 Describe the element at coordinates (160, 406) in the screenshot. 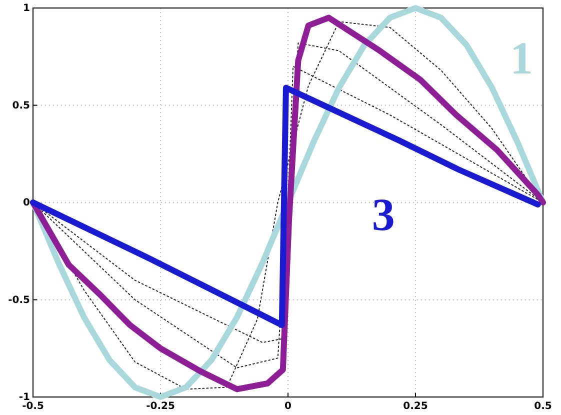

I see `x-tick-label: -0.25` at that location.